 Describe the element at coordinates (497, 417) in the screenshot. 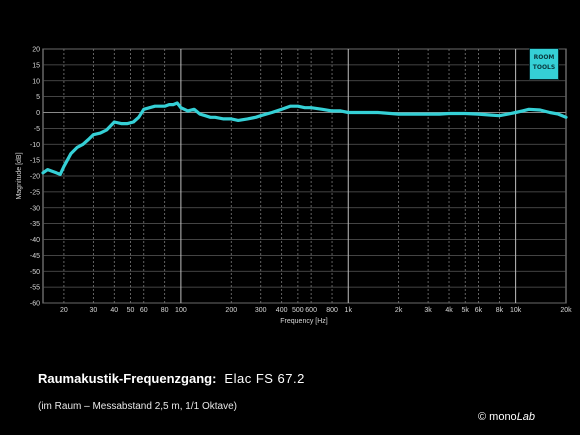

I see `copyright-prefix: © mono` at that location.